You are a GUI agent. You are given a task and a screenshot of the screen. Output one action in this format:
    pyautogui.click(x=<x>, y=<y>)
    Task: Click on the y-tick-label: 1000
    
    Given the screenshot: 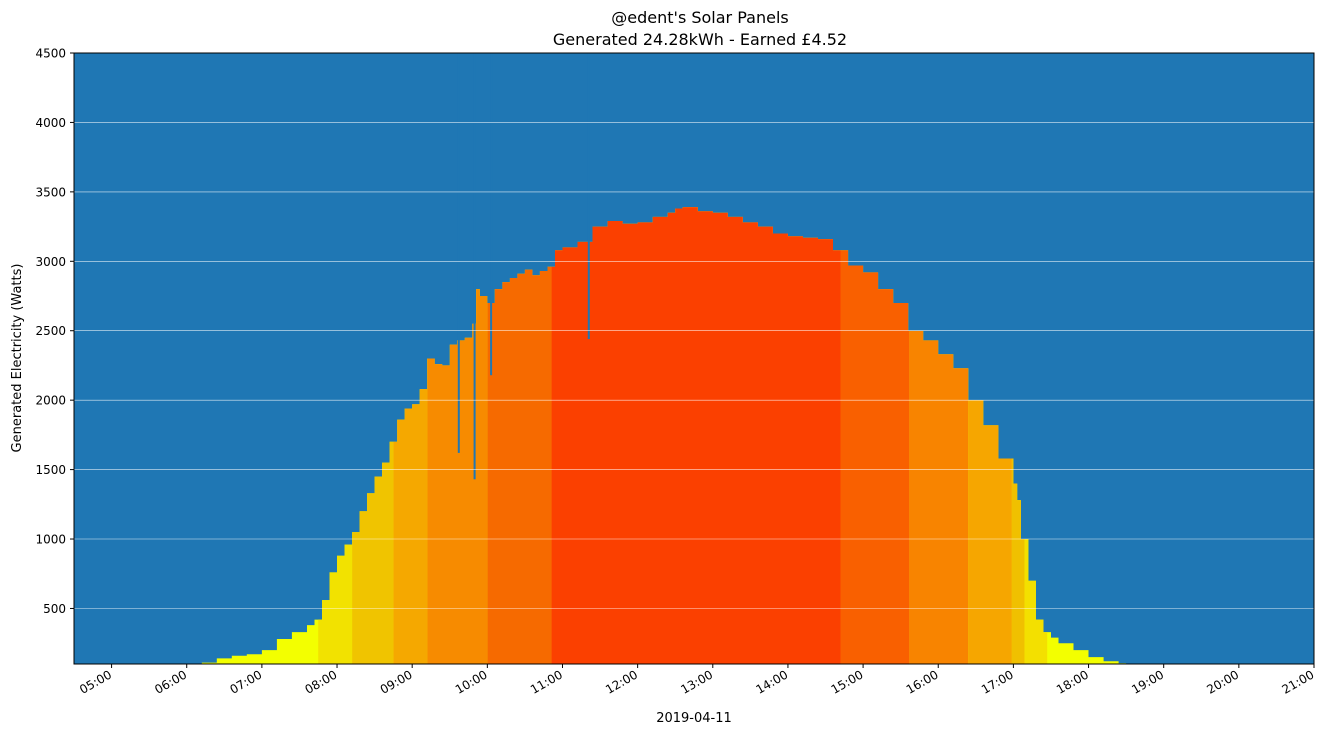 What is the action you would take?
    pyautogui.click(x=50, y=540)
    